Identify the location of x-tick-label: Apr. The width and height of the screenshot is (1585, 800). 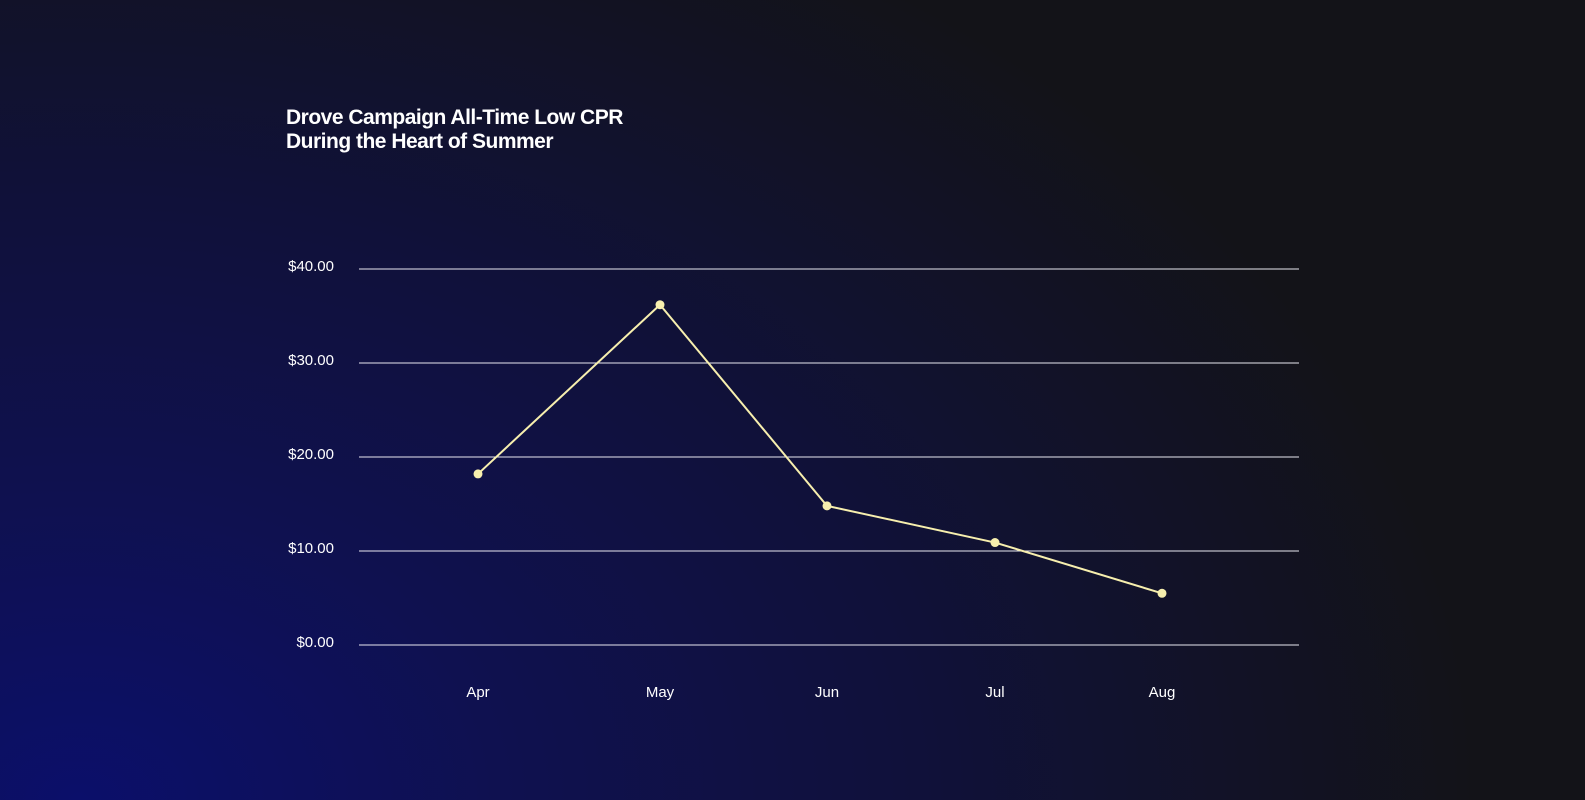
(477, 692).